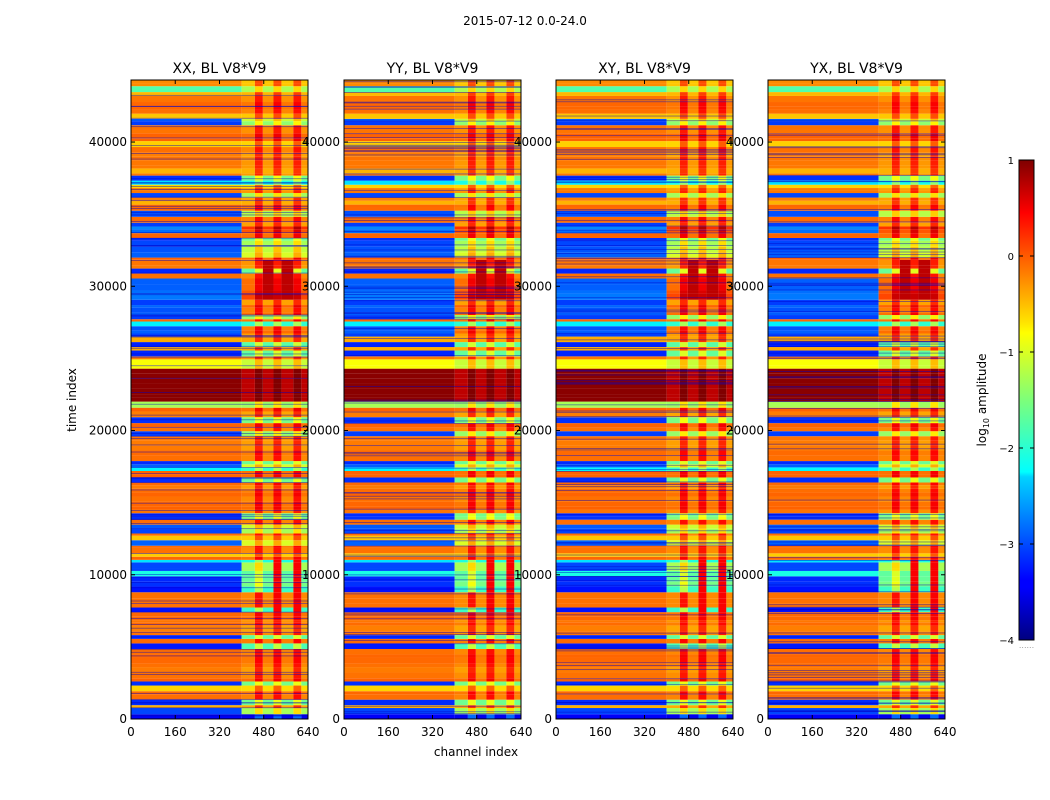  I want to click on y-tick-label: 30000, so click(321, 286).